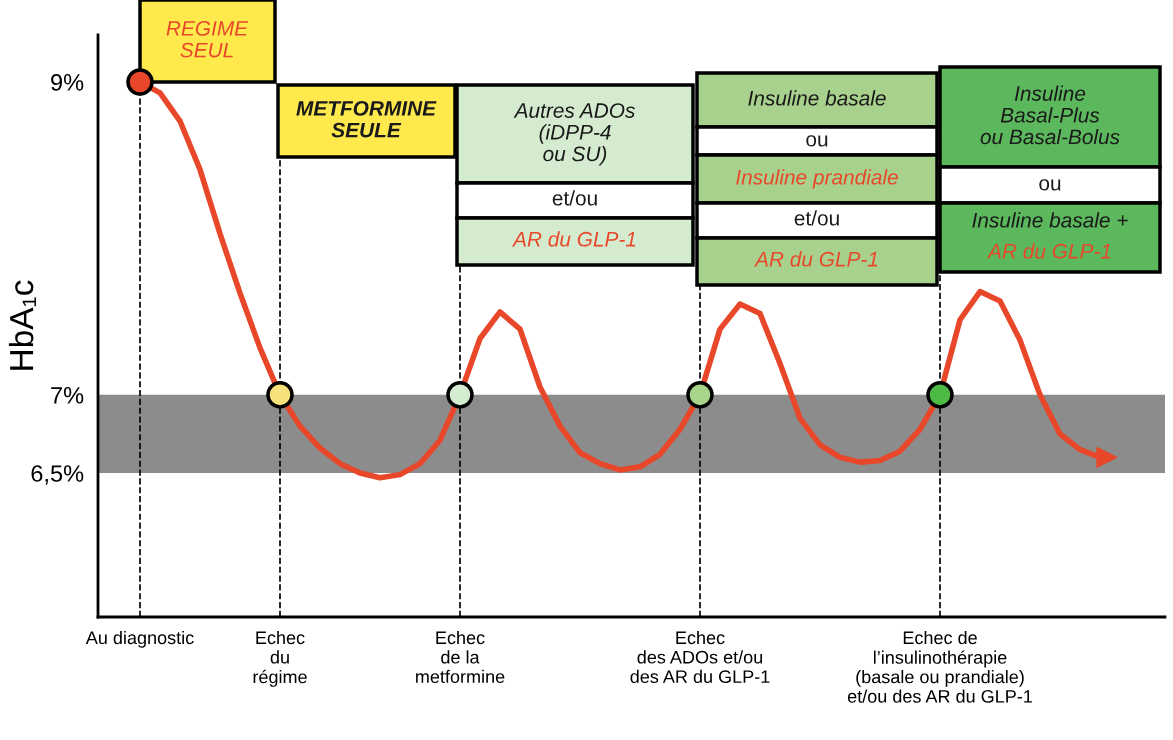  I want to click on annotation: REGIME SEUL, so click(207, 39).